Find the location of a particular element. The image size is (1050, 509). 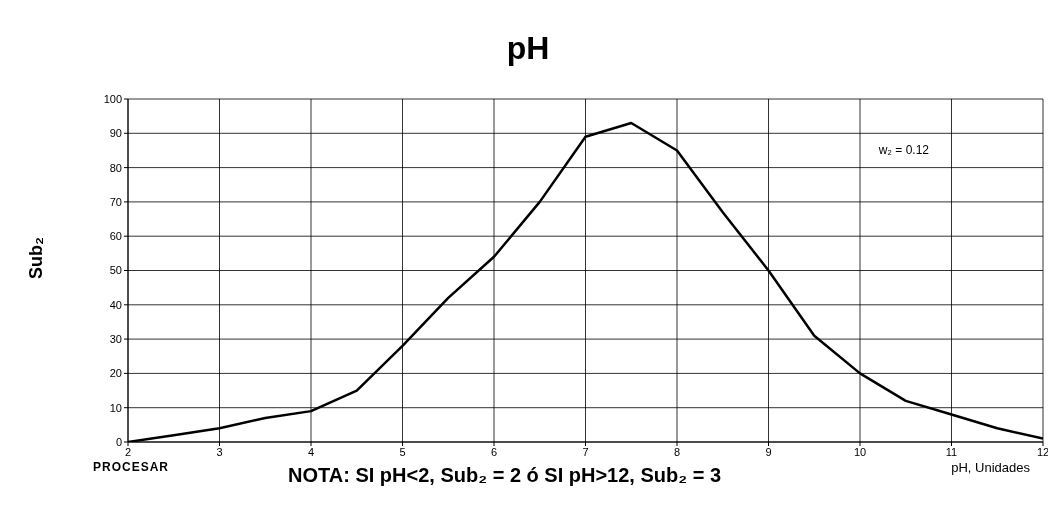

y-axis-title: Sub₂ is located at coordinates (36, 258).